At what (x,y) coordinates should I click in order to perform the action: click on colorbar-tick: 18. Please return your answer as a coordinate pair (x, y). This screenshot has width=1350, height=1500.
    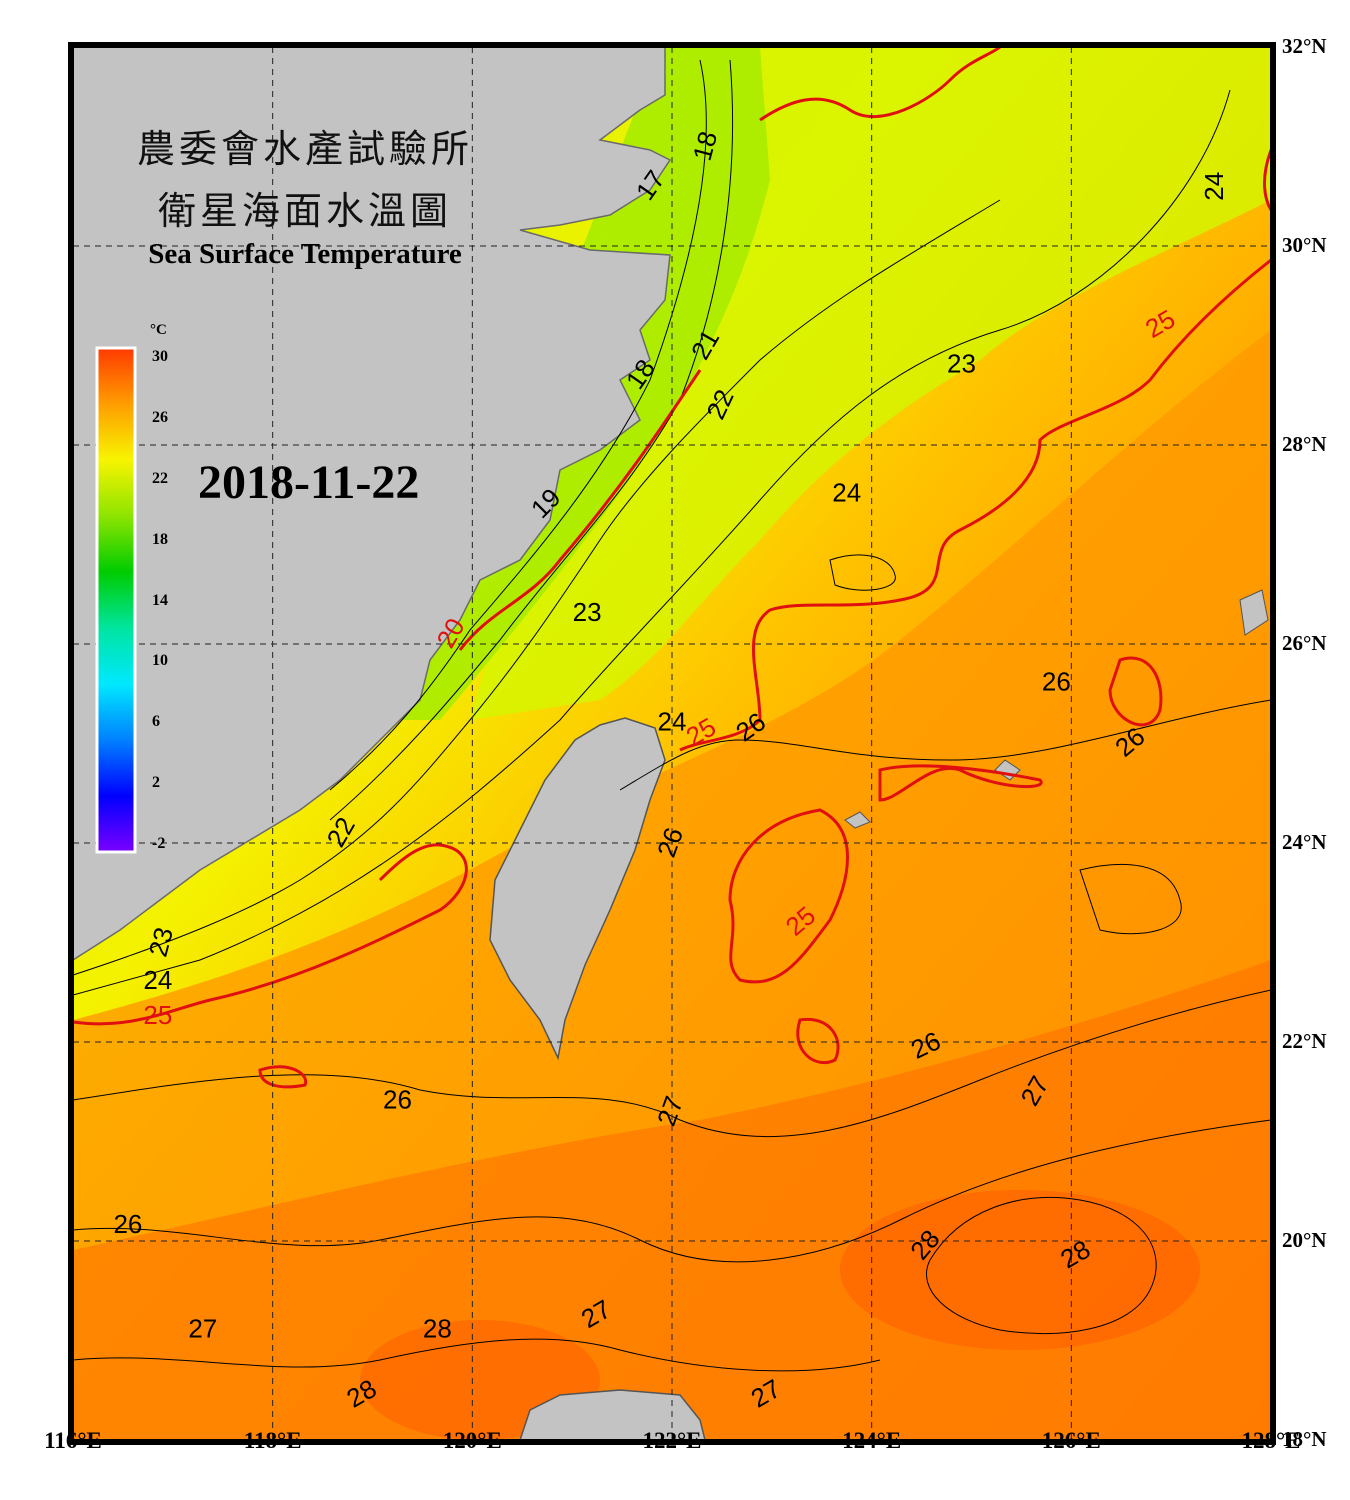
    Looking at the image, I should click on (160, 539).